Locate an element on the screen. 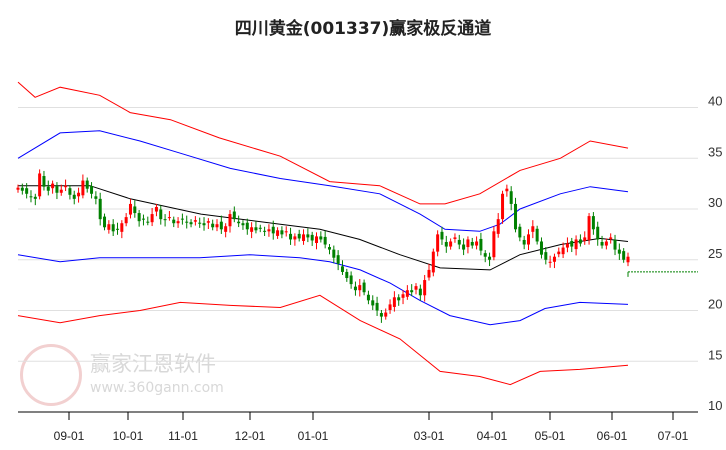 Image resolution: width=726 pixels, height=450 pixels. watermark-logo is located at coordinates (51, 375).